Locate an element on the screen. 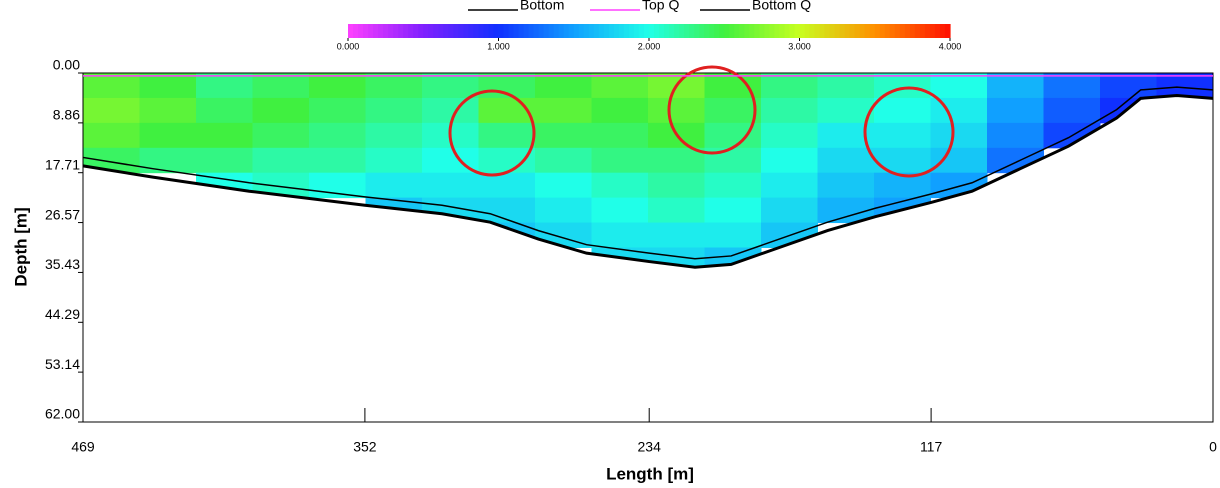 This screenshot has width=1220, height=488. colorbar-tick-label: 4.000 is located at coordinates (950, 46).